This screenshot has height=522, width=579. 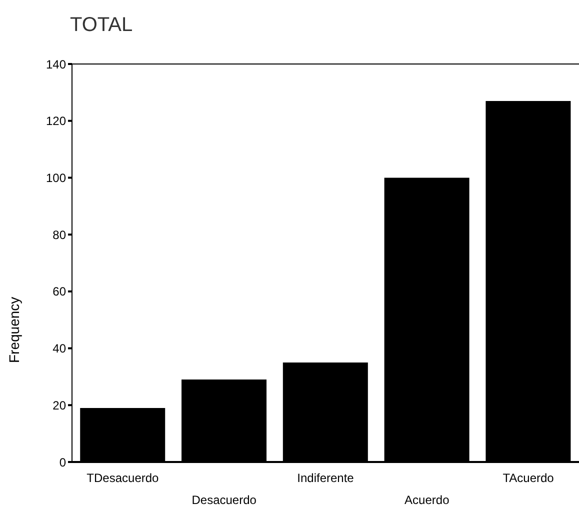 I want to click on y-axis-title: Frequency, so click(x=14, y=329).